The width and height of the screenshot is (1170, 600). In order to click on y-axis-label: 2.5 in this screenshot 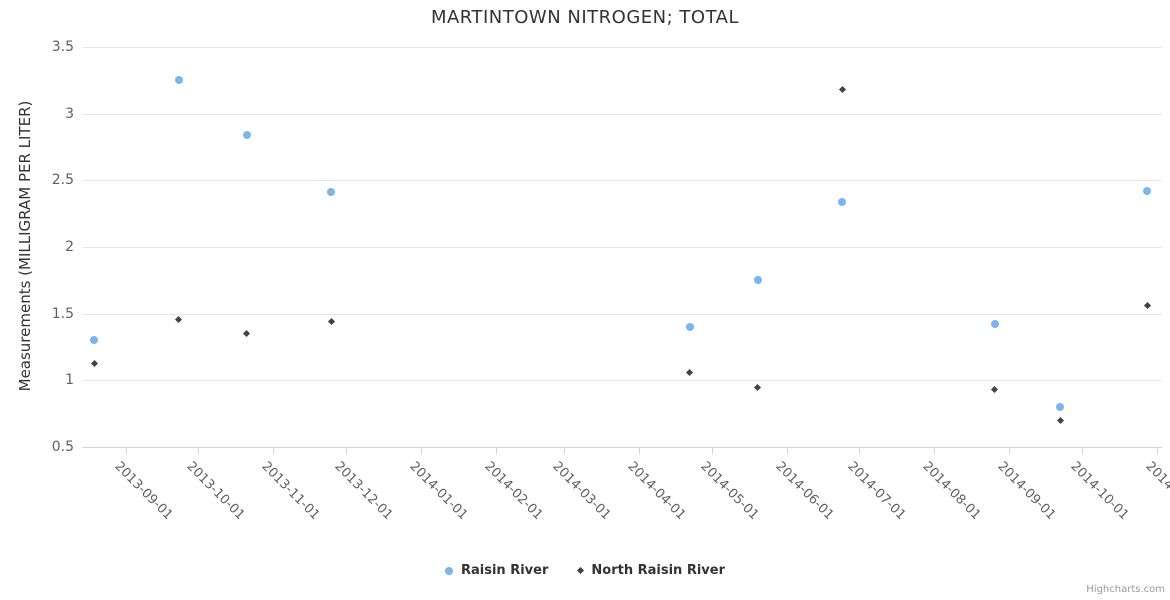, I will do `click(62, 180)`.